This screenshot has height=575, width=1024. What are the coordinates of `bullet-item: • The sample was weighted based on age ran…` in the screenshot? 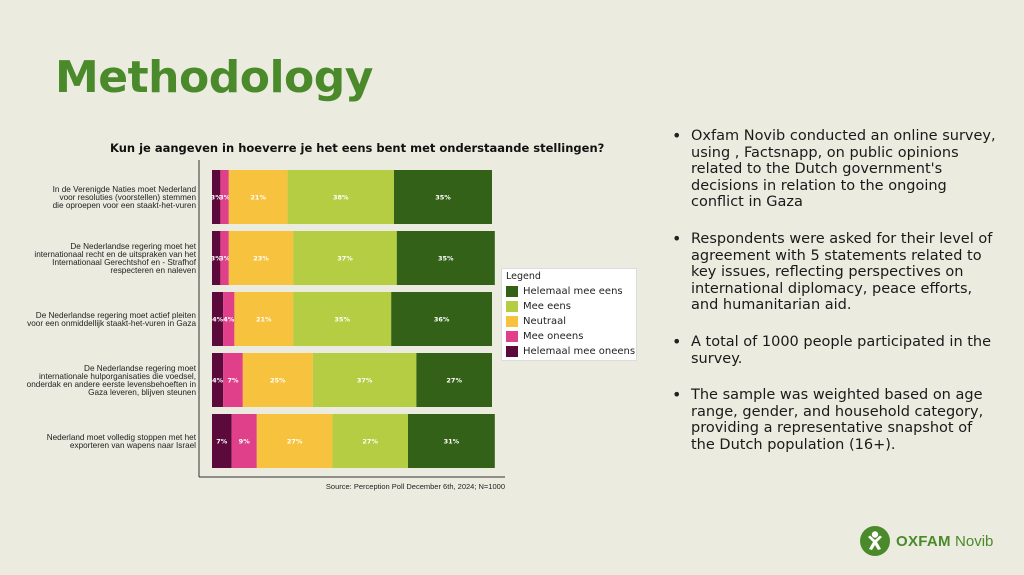 It's located at (842, 419).